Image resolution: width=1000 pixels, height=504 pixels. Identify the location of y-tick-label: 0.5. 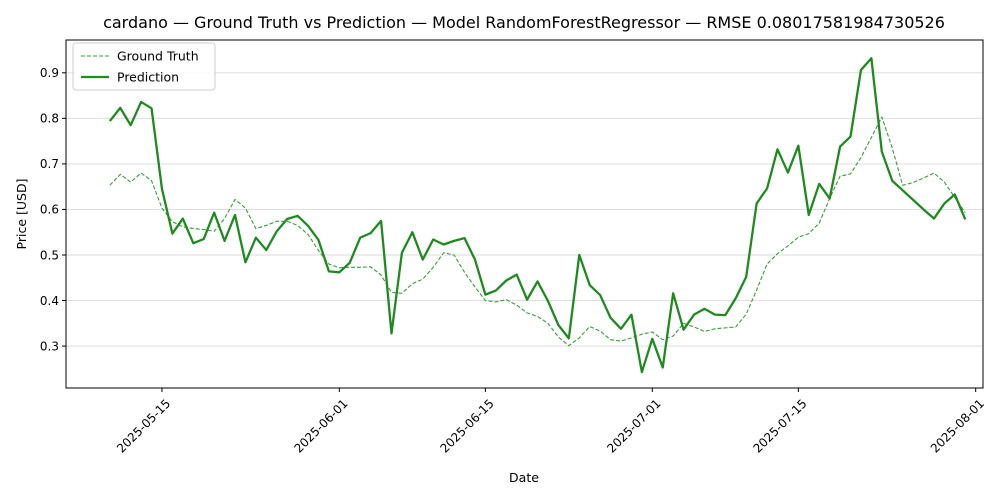
(49, 255).